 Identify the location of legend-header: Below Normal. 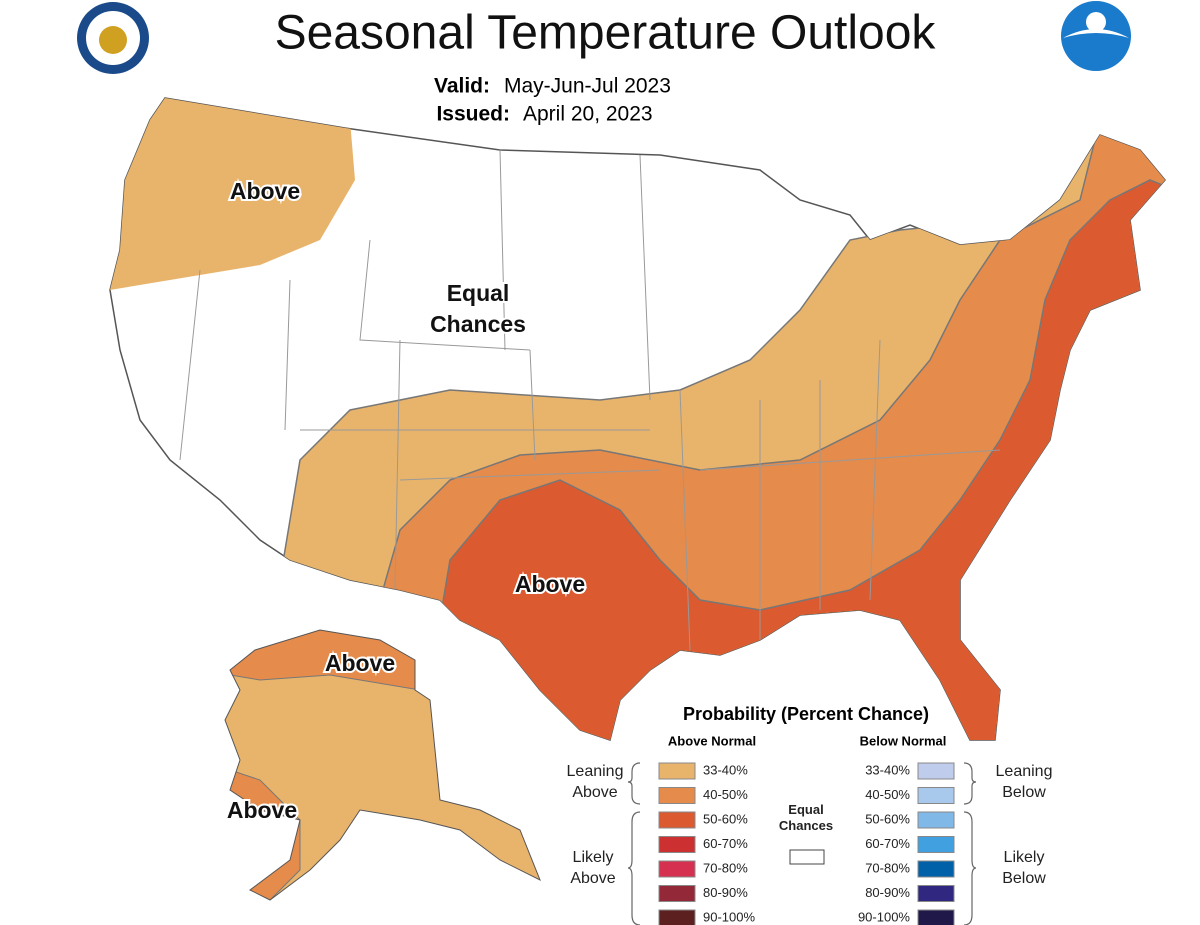
(903, 740).